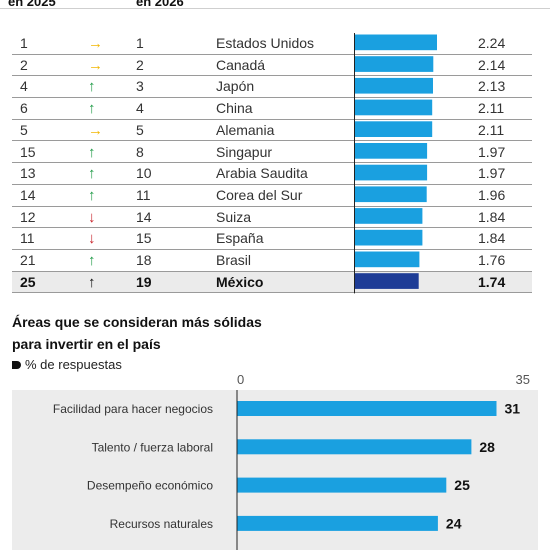 This screenshot has width=550, height=550. What do you see at coordinates (262, 173) in the screenshot?
I see `country-name: Arabia Saudita` at bounding box center [262, 173].